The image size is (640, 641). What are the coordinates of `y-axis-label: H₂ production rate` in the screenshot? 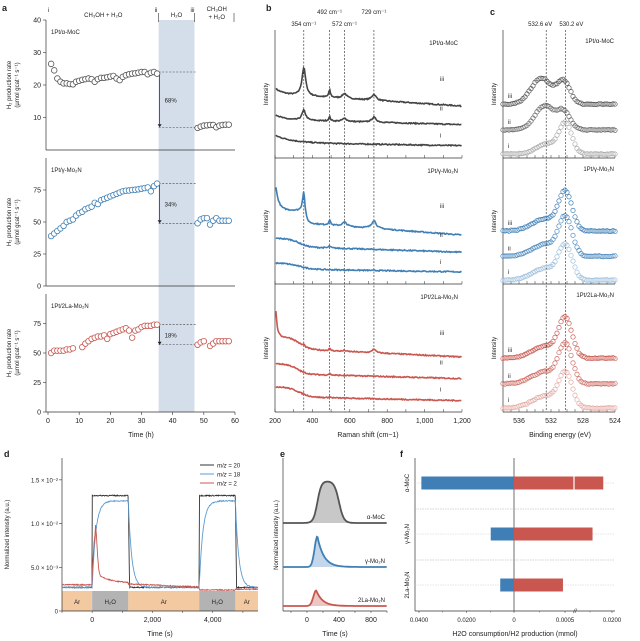 It's located at (10, 84).